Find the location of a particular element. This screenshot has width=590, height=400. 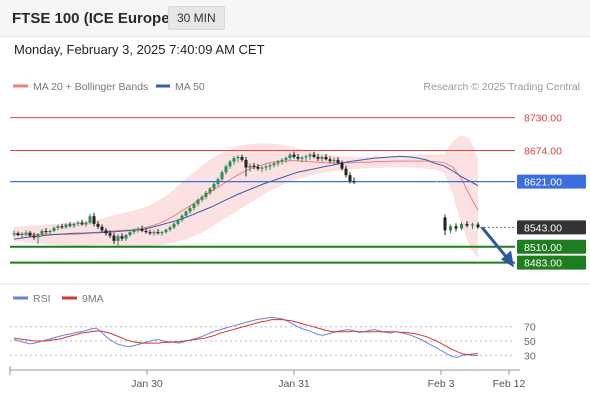

rsi-legend: RSI 9MA is located at coordinates (58, 299).